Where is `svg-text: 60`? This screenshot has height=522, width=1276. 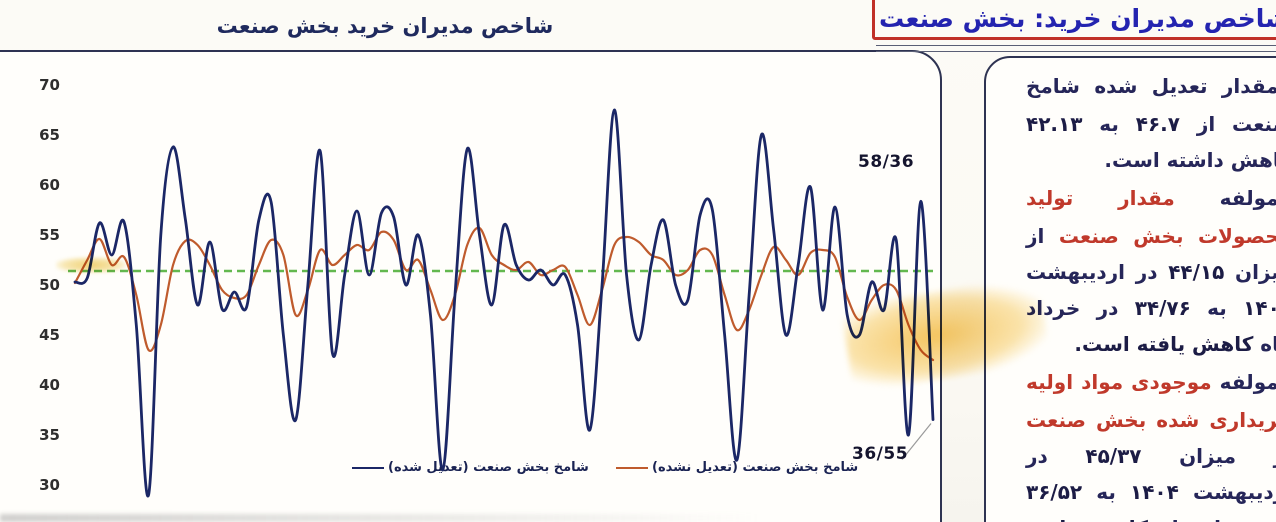 svg-text: 60 is located at coordinates (49, 185).